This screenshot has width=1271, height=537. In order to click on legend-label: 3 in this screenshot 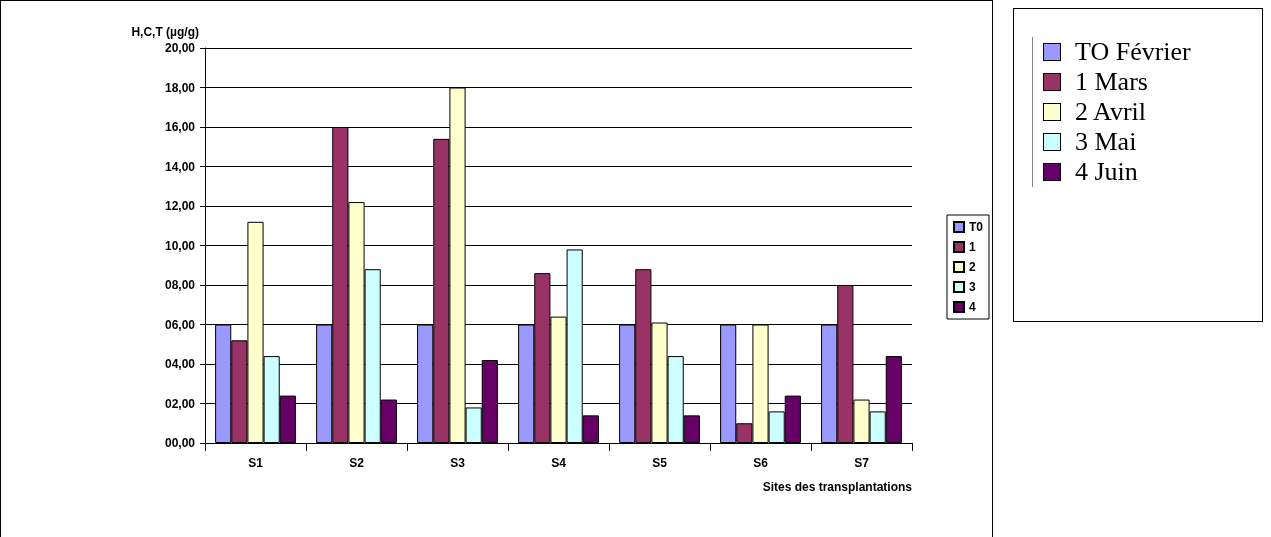, I will do `click(972, 287)`.